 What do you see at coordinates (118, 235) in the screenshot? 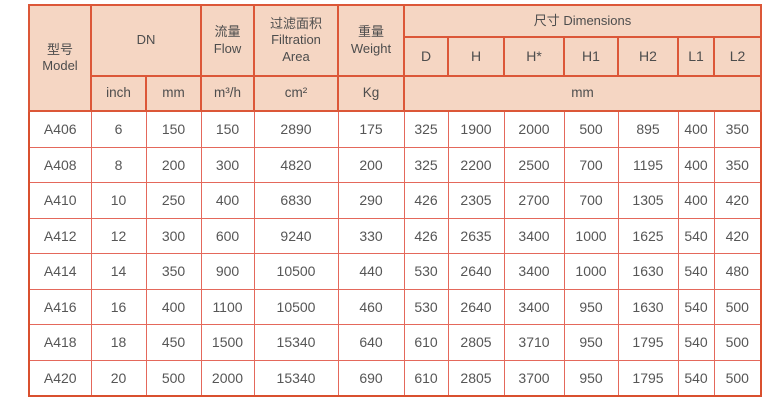
I see `dn-inch-cell: 12` at bounding box center [118, 235].